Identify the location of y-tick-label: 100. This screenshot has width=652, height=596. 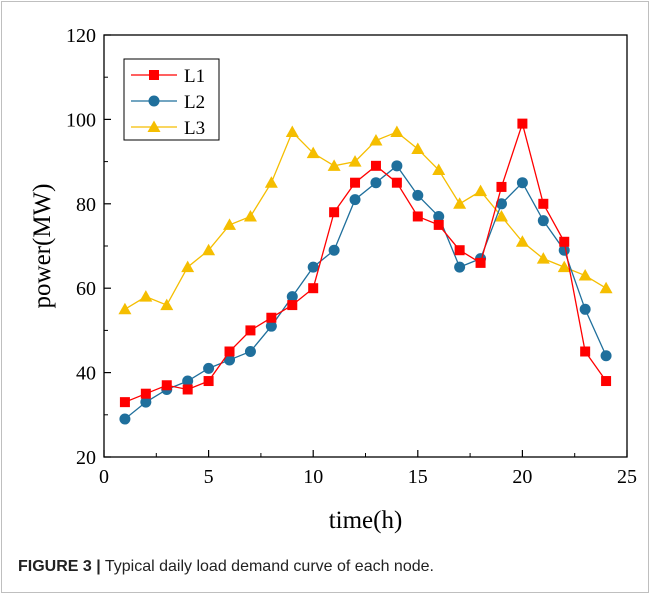
(81, 120).